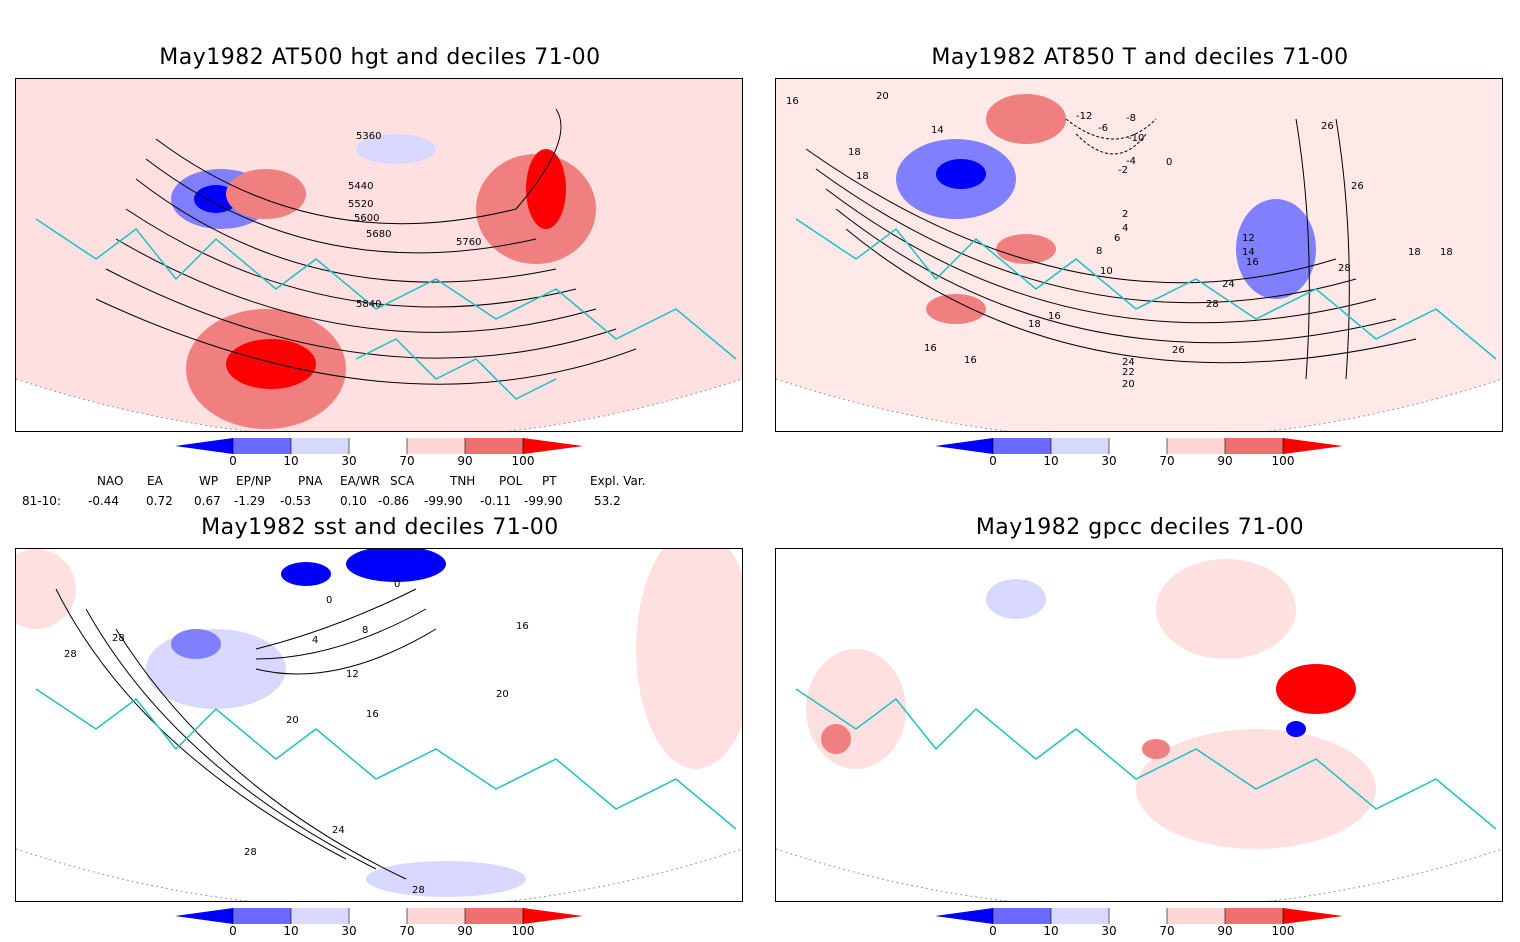 The height and width of the screenshot is (942, 1520). I want to click on contour-label: -4, so click(1131, 161).